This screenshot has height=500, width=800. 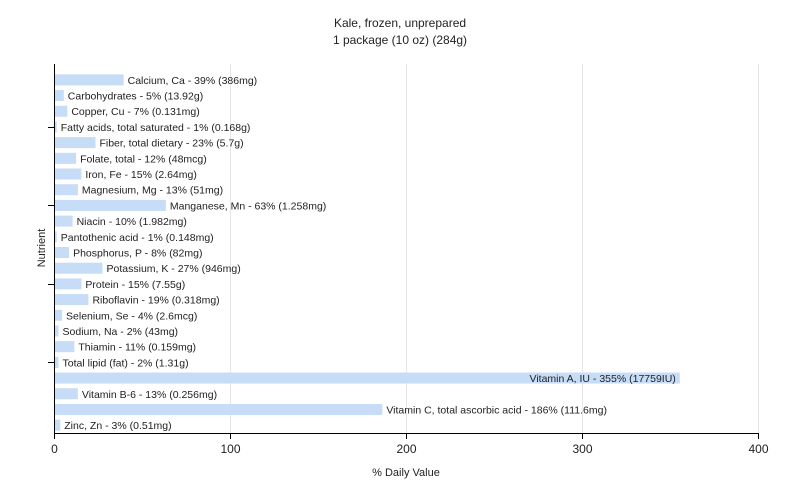 What do you see at coordinates (155, 301) in the screenshot?
I see `bar-label: Riboflavin - 19% (0.318mg)` at bounding box center [155, 301].